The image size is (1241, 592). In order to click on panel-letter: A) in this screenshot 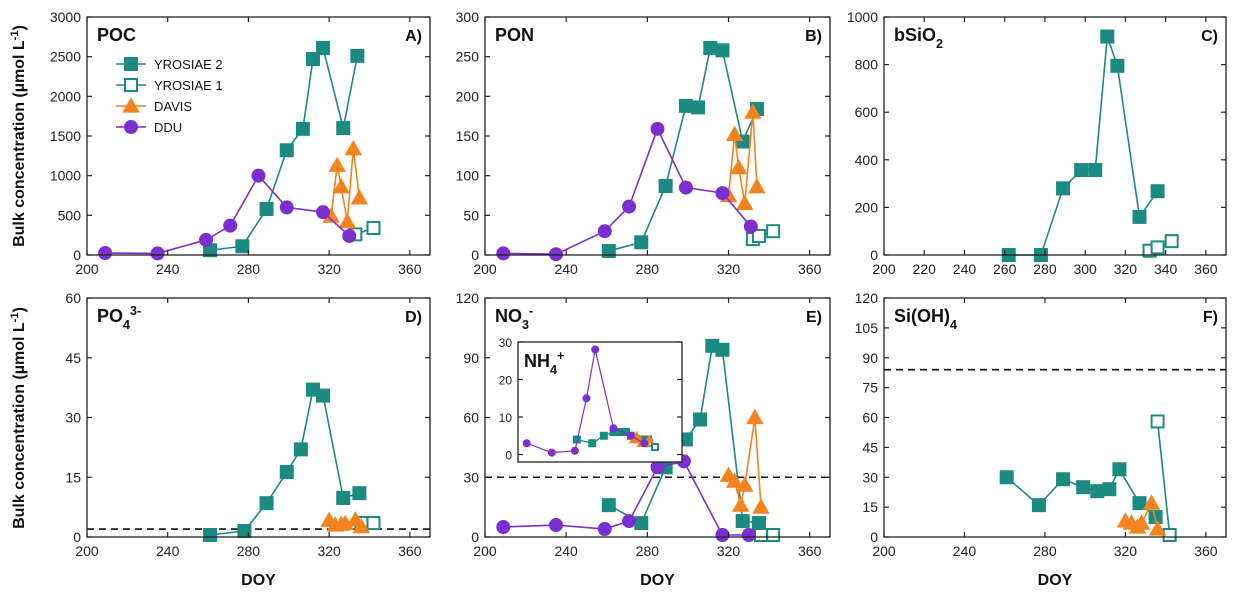, I will do `click(413, 36)`.